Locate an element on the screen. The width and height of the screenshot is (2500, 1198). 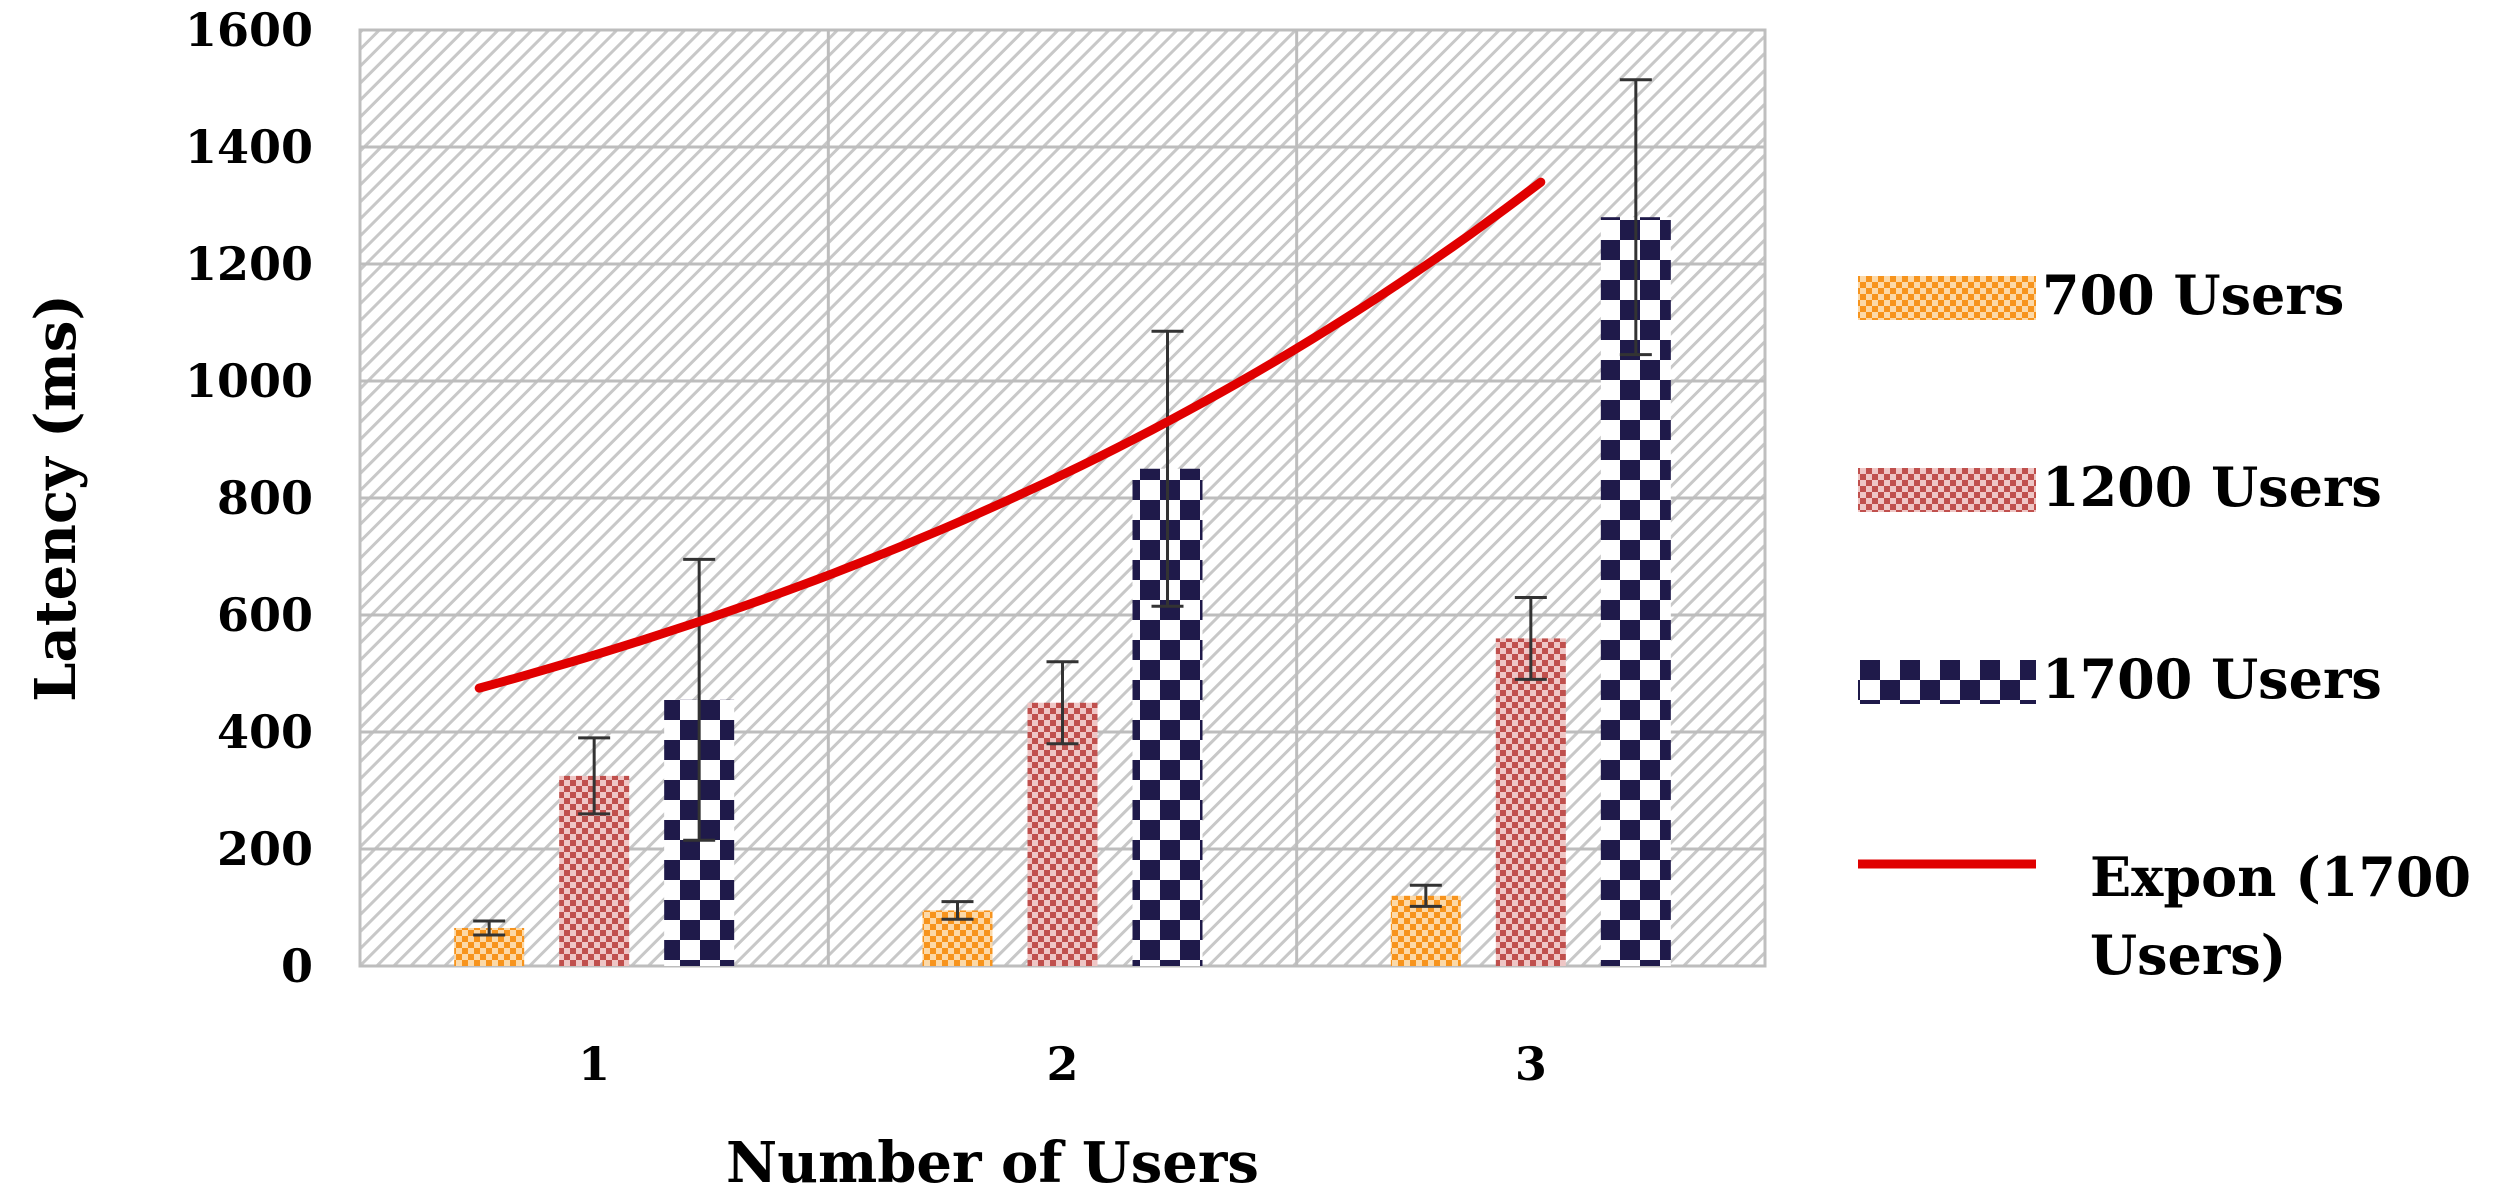
y-tick-label: 400 is located at coordinates (265, 732).